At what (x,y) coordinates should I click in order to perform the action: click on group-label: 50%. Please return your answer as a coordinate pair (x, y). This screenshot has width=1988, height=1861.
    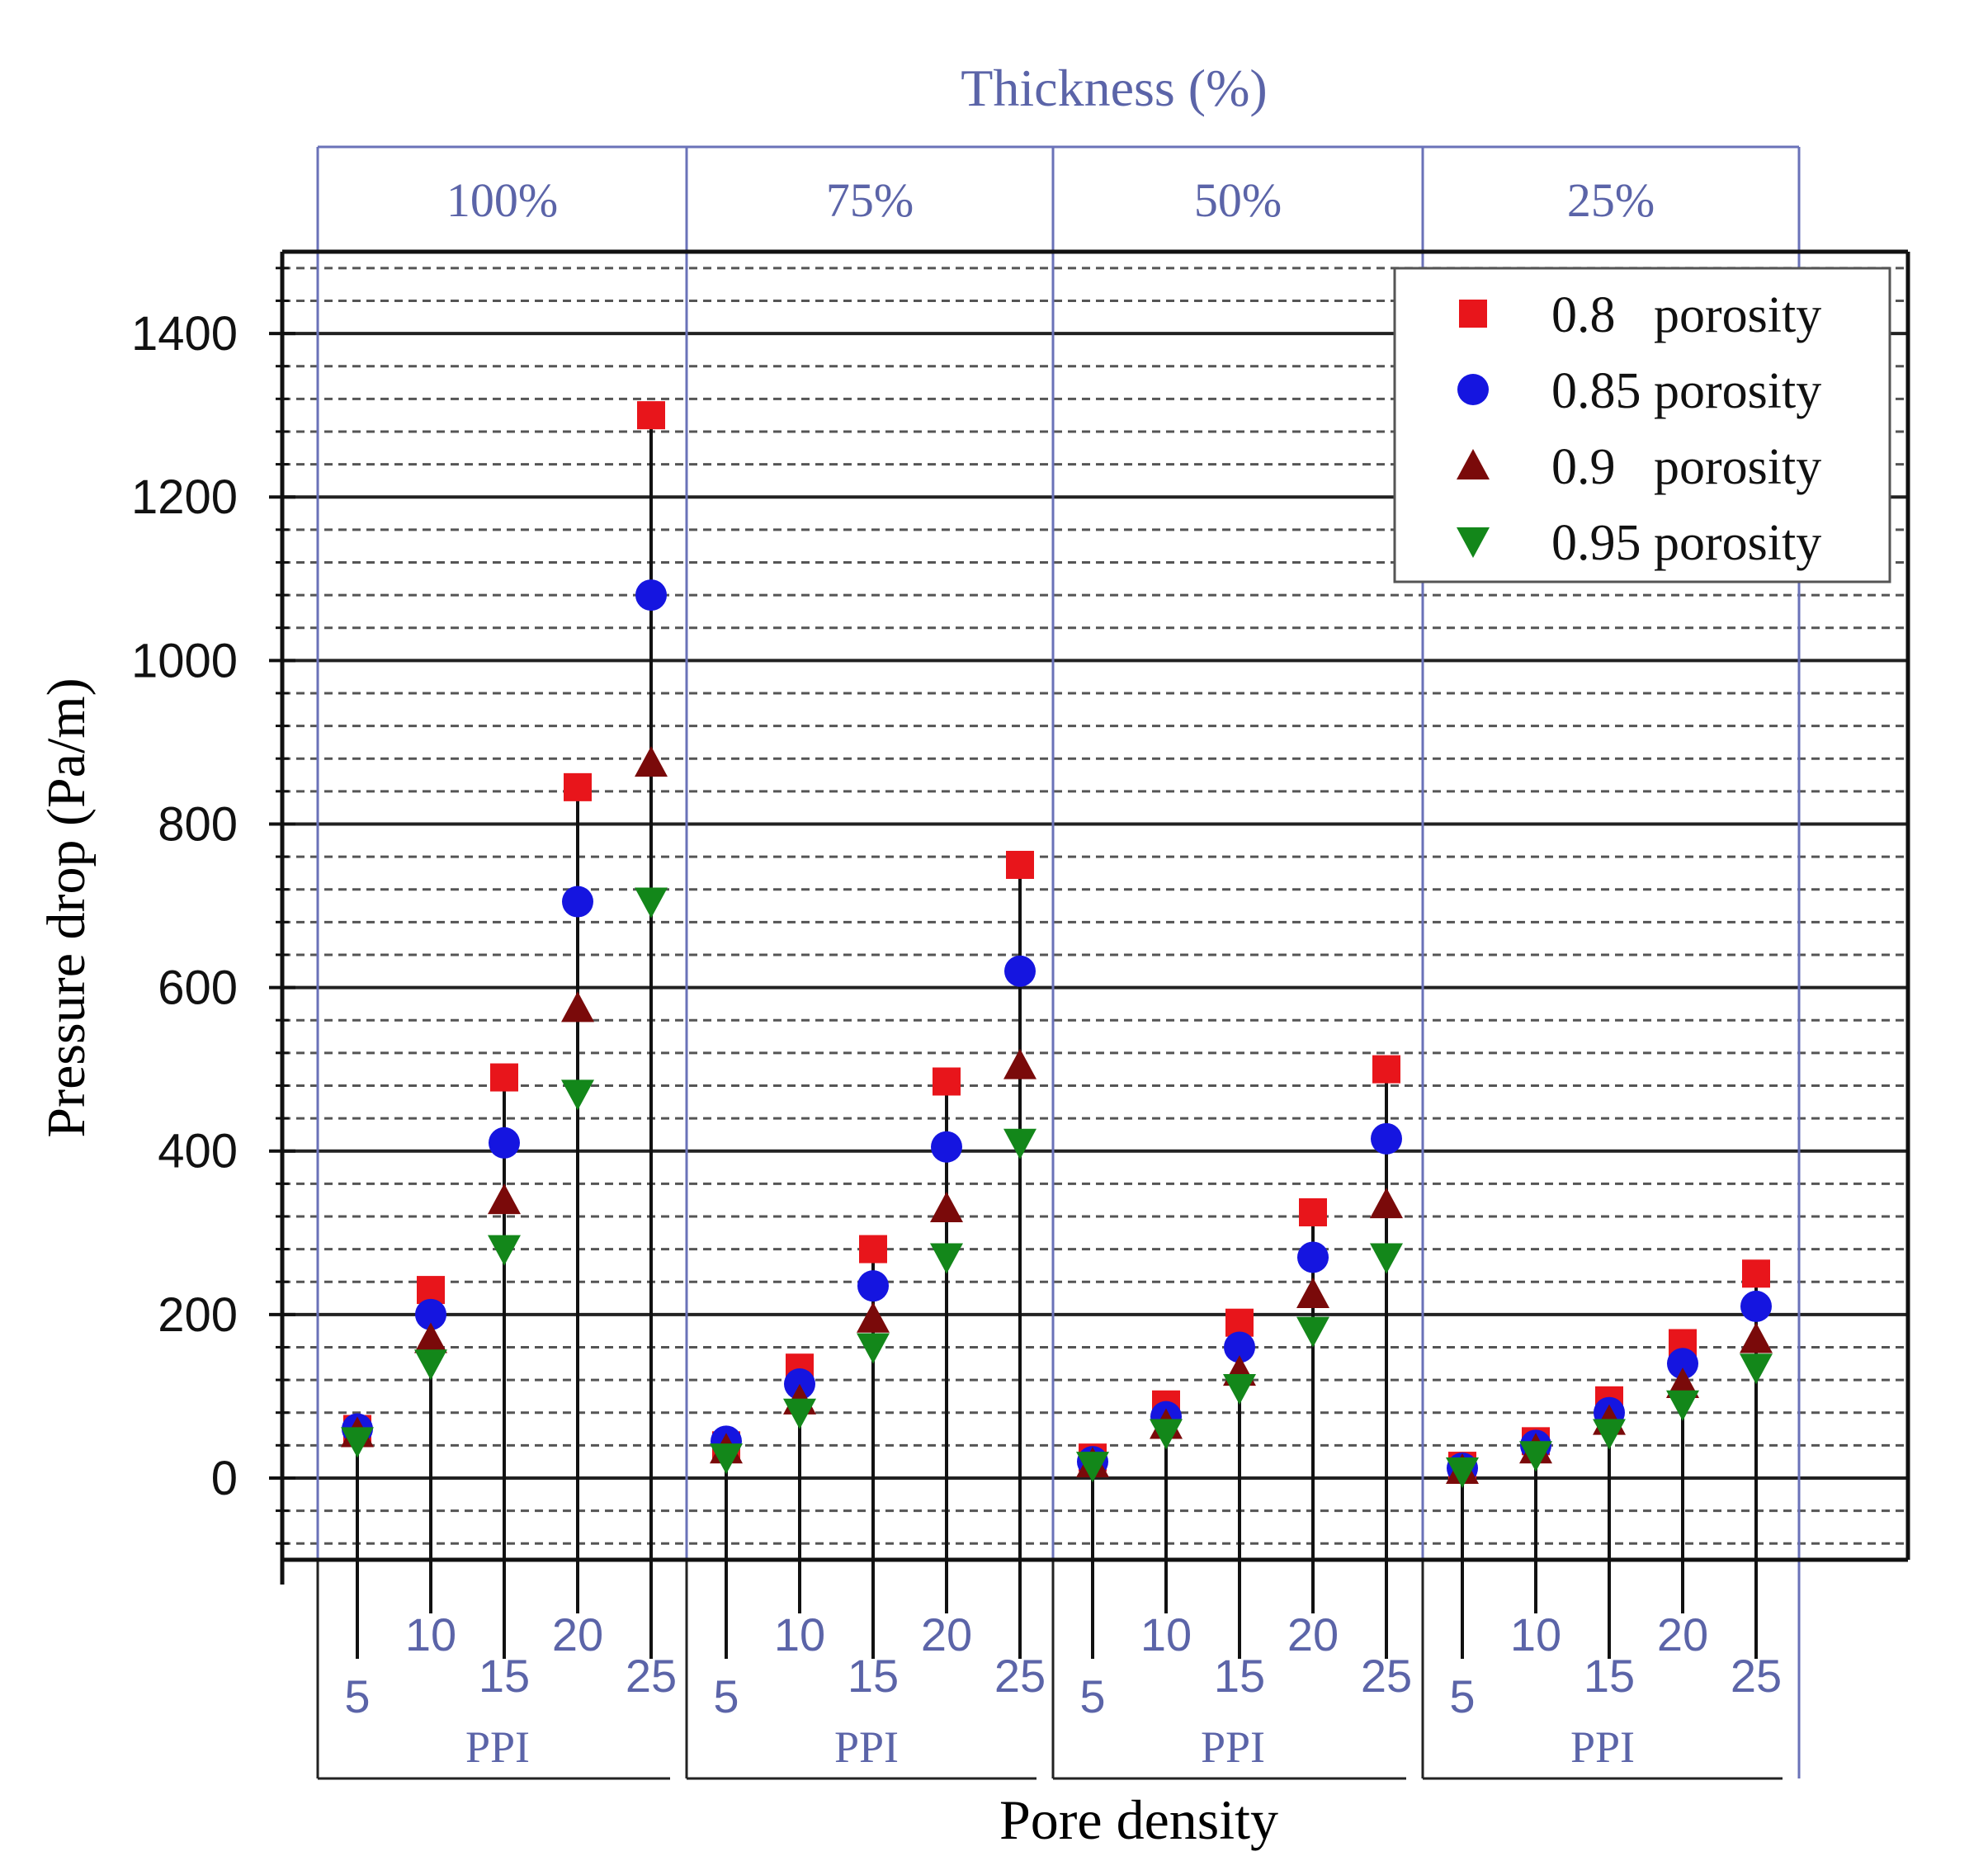
    Looking at the image, I should click on (1238, 200).